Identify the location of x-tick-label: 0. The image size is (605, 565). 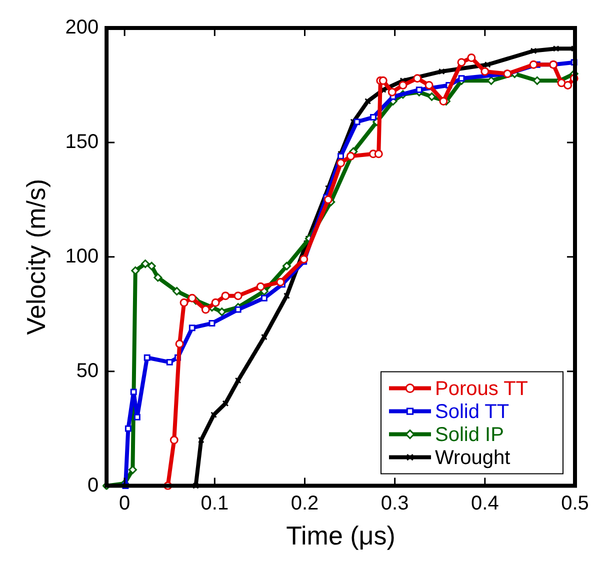
(124, 503).